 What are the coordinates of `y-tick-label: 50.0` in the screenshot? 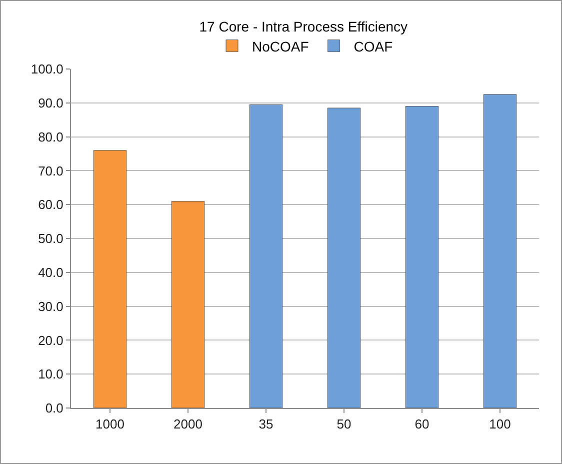 It's located at (51, 238).